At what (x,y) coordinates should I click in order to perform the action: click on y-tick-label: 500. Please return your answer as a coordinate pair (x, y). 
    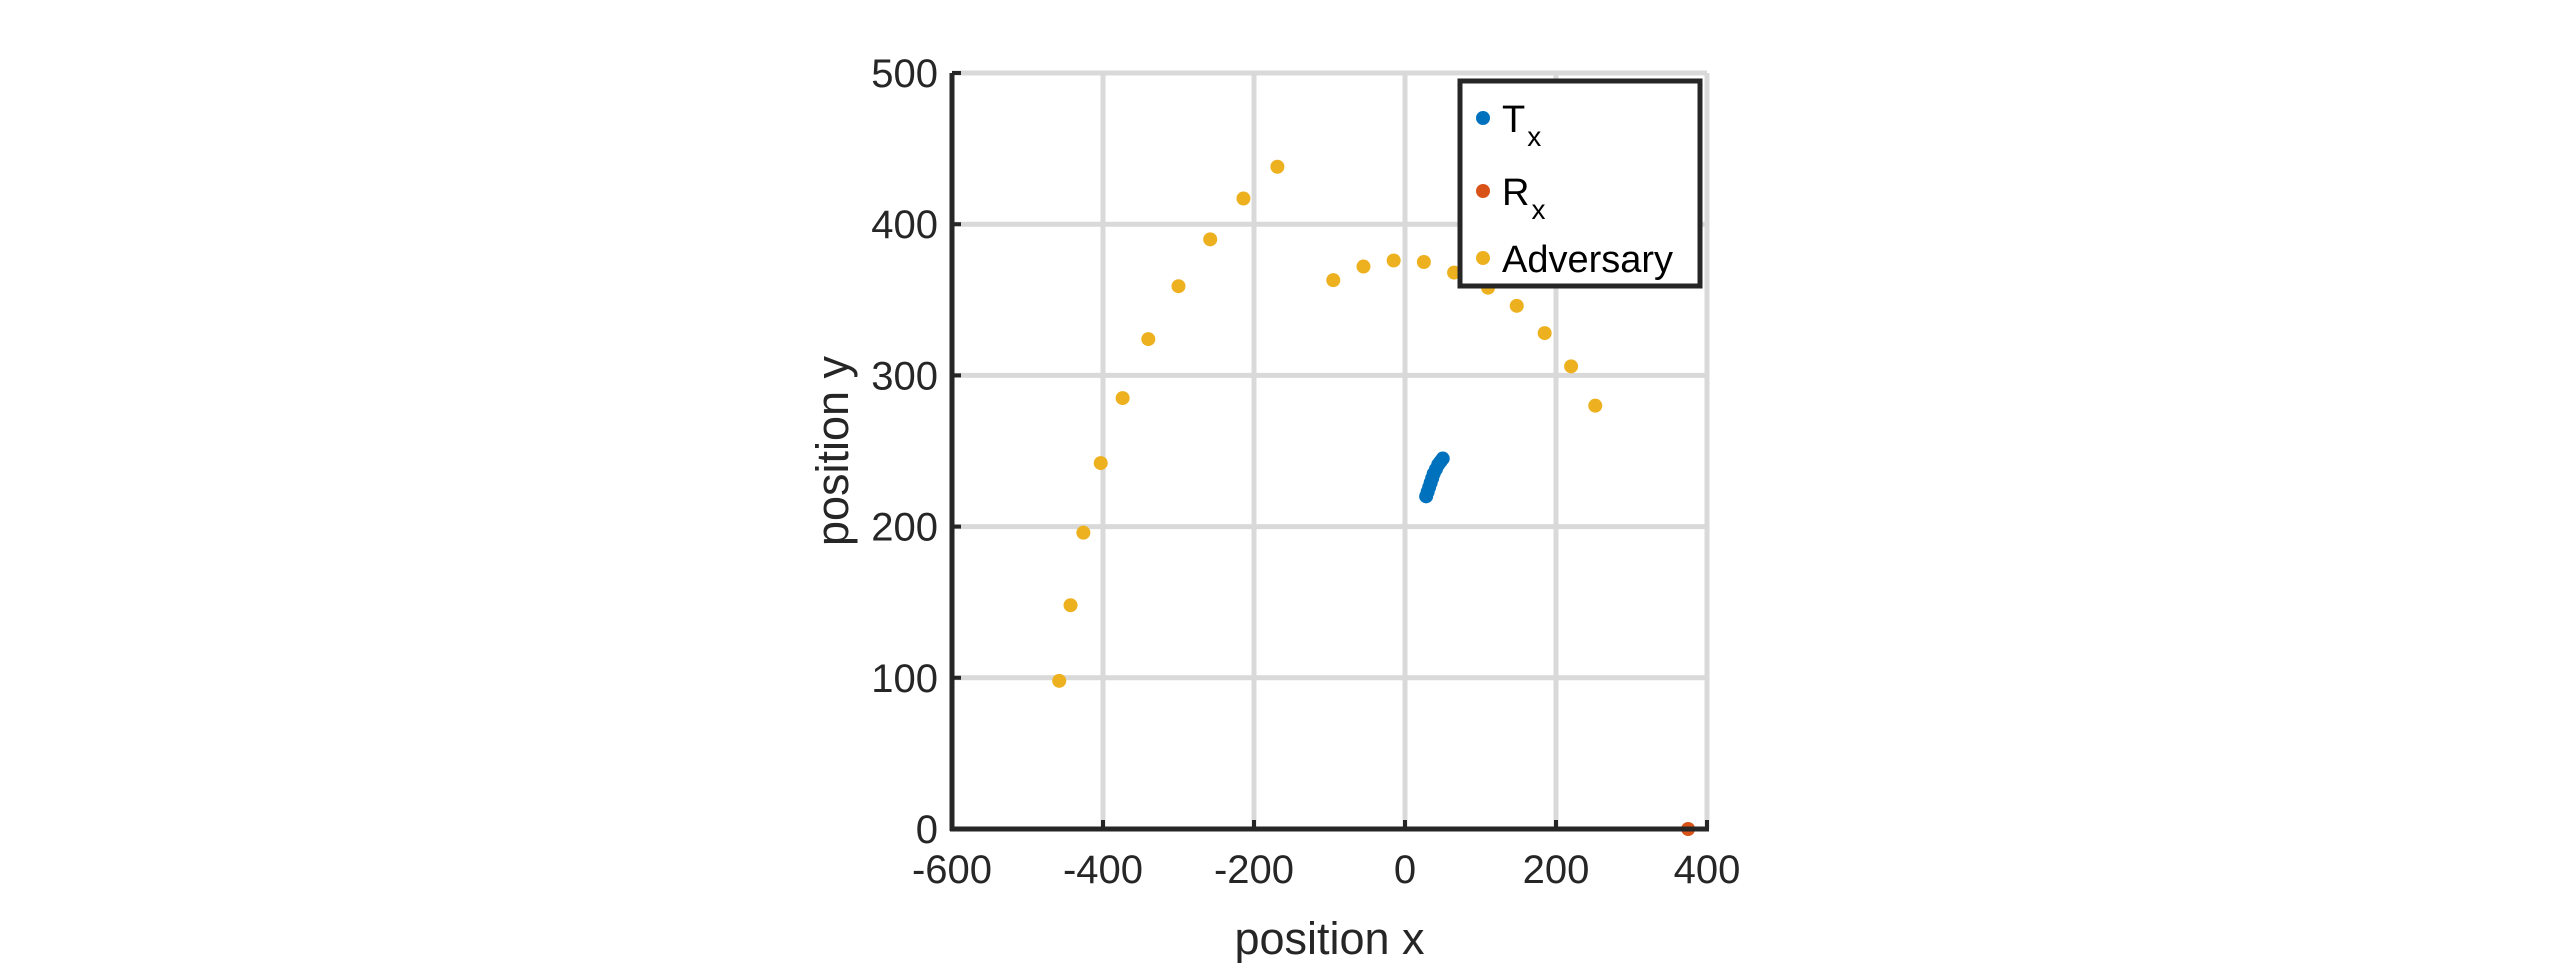
    Looking at the image, I should click on (904, 74).